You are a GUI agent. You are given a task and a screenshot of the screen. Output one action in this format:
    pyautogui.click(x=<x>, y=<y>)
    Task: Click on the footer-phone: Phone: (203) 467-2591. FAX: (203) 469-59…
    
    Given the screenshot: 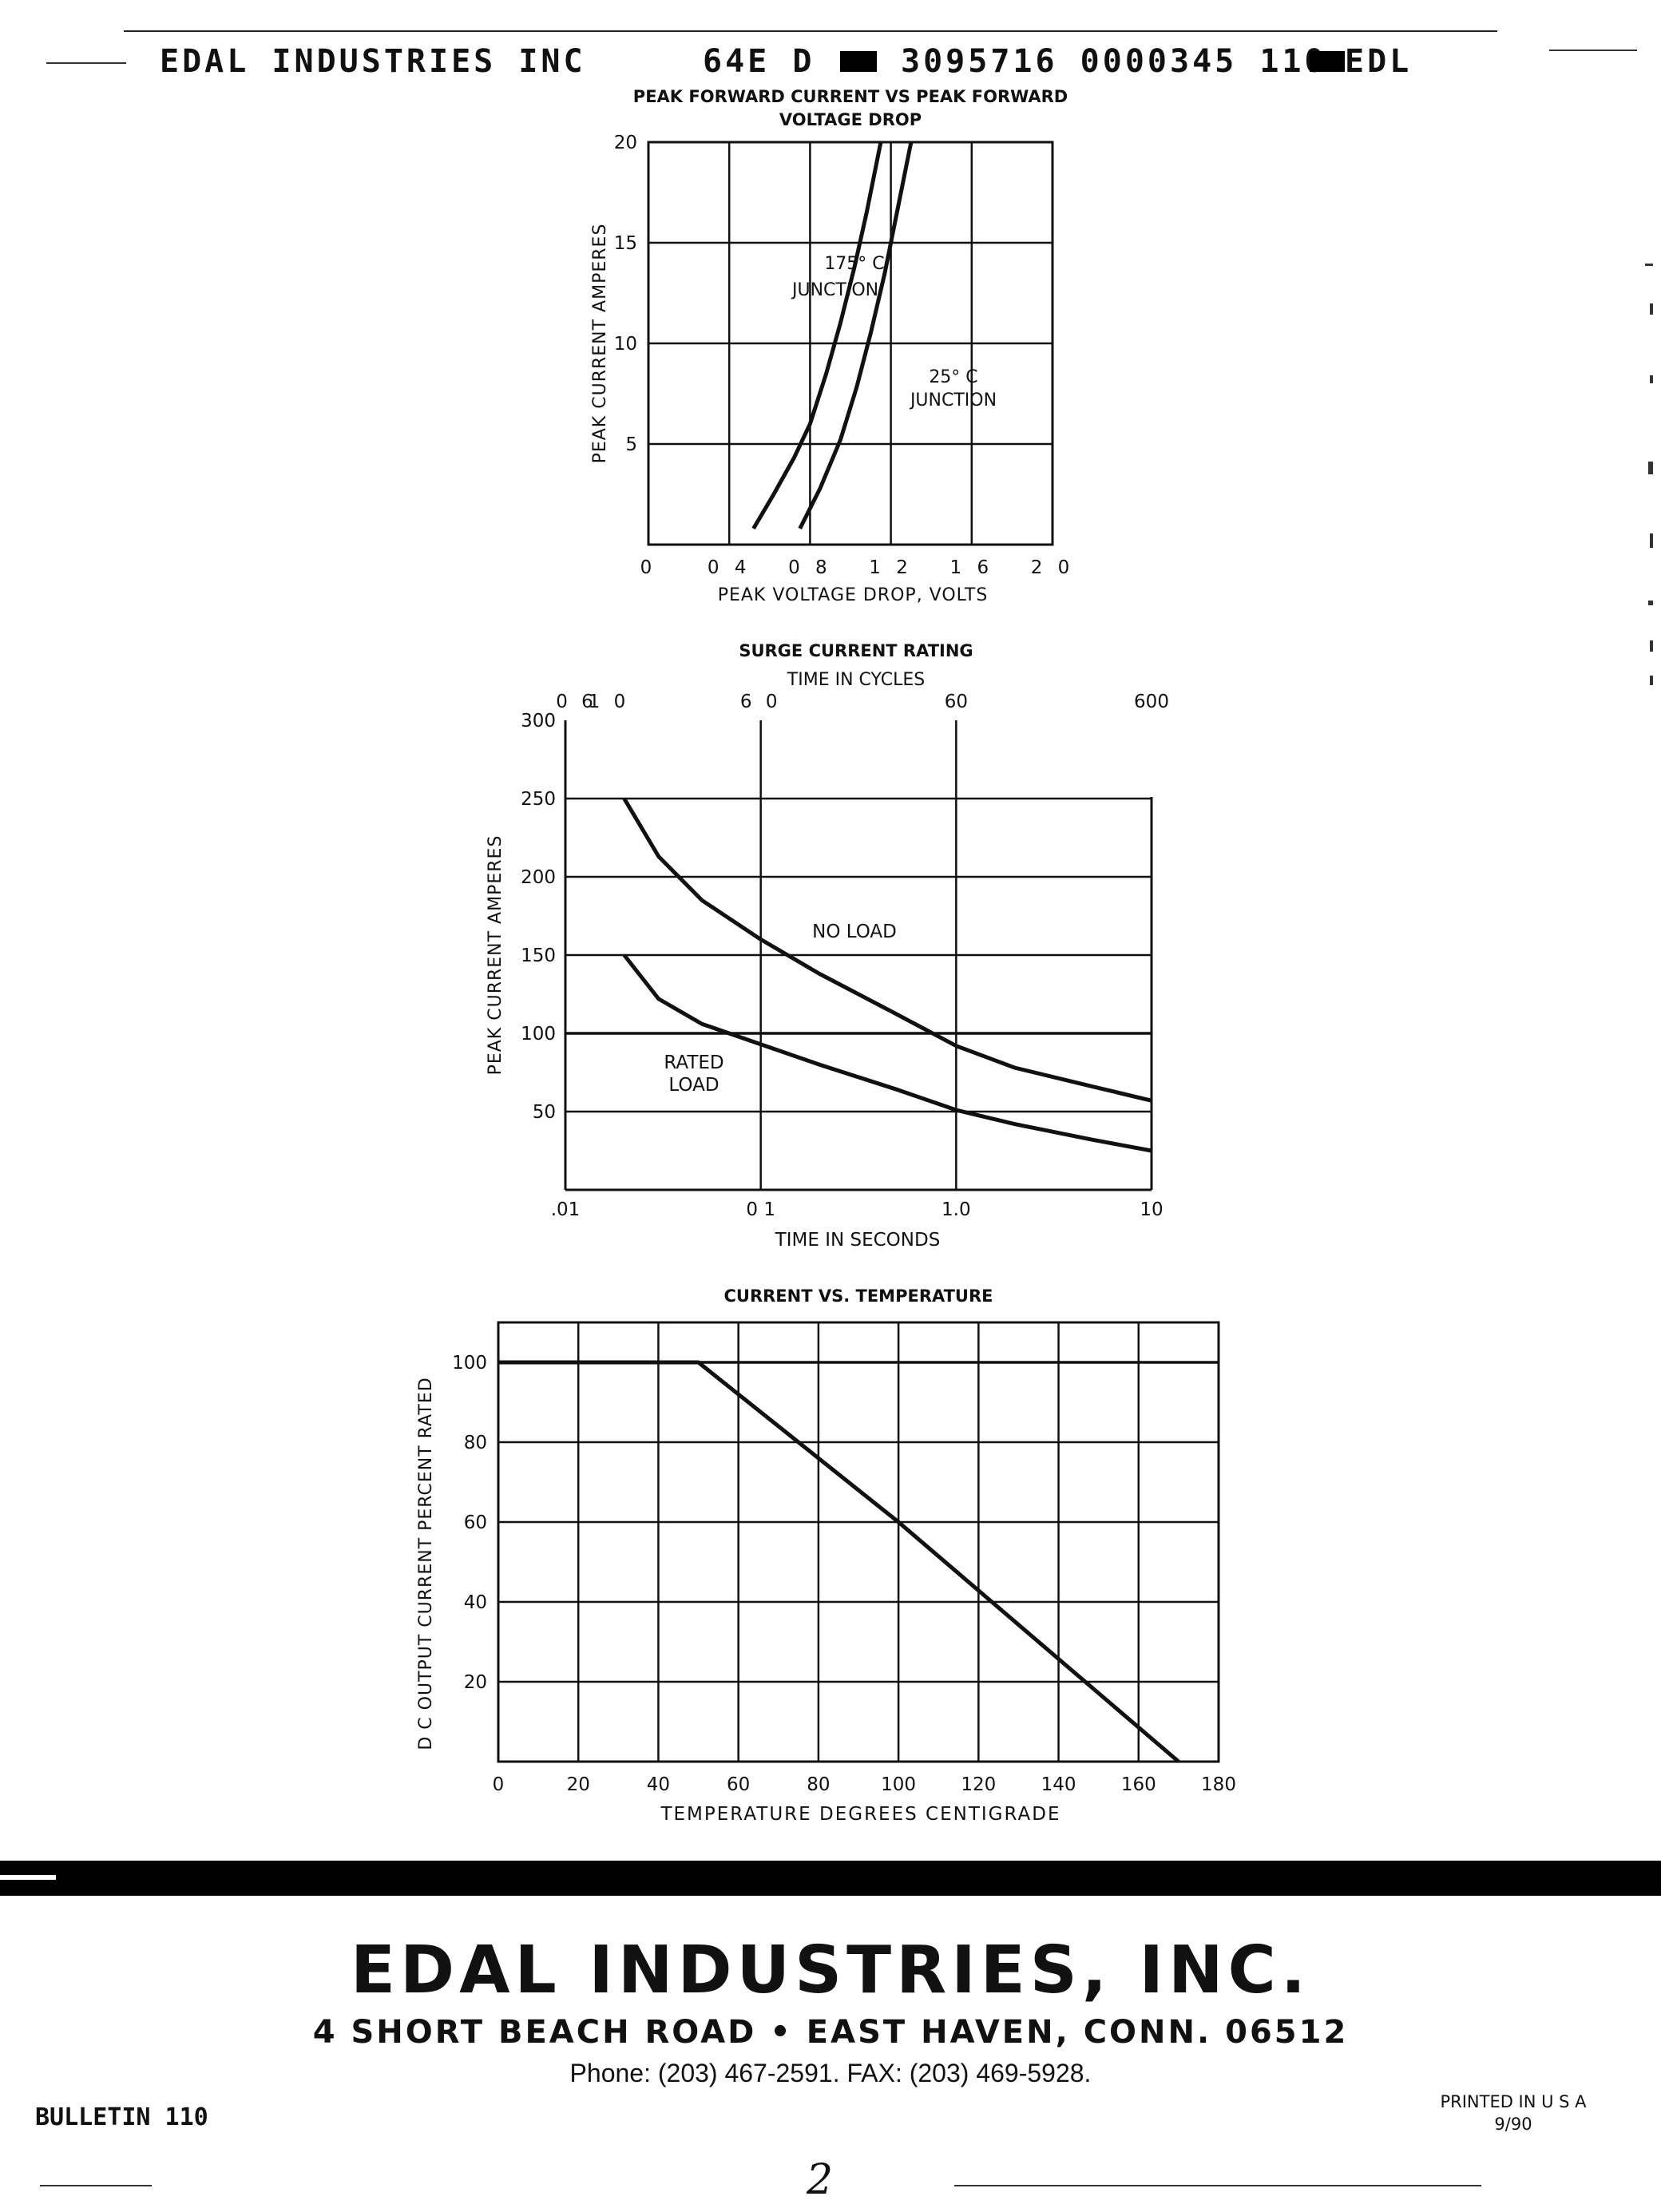 What is the action you would take?
    pyautogui.click(x=830, y=2073)
    